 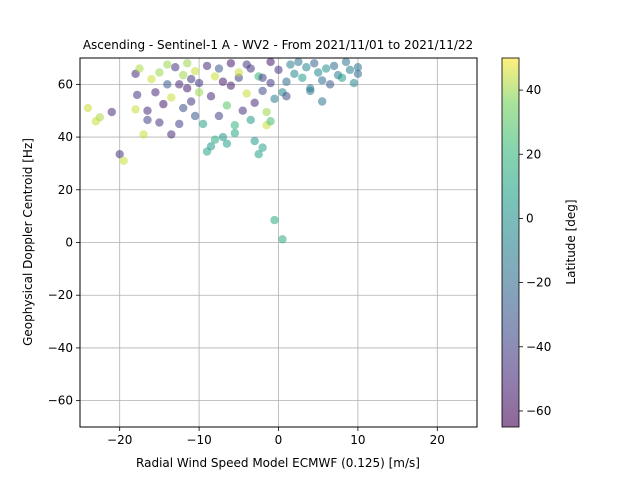 I want to click on colorbar-tick-label: 20, so click(x=533, y=154).